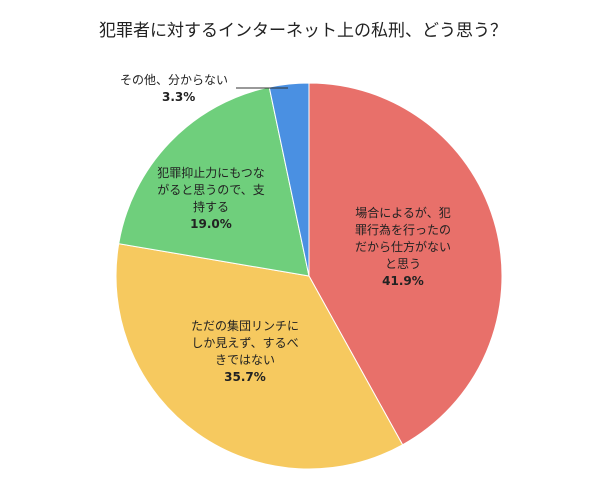 This screenshot has width=606, height=489. I want to click on category-label: ただの集団リンチにしか見えず、するべきではない, so click(244, 343).